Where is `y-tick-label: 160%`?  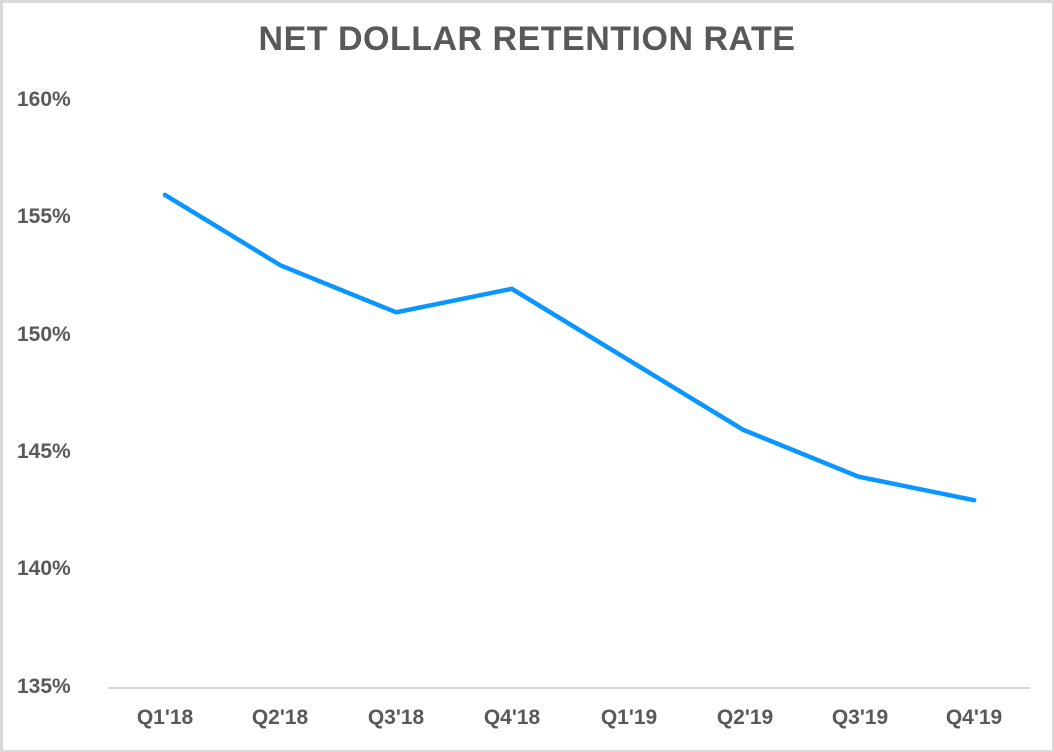 y-tick-label: 160% is located at coordinates (44, 99).